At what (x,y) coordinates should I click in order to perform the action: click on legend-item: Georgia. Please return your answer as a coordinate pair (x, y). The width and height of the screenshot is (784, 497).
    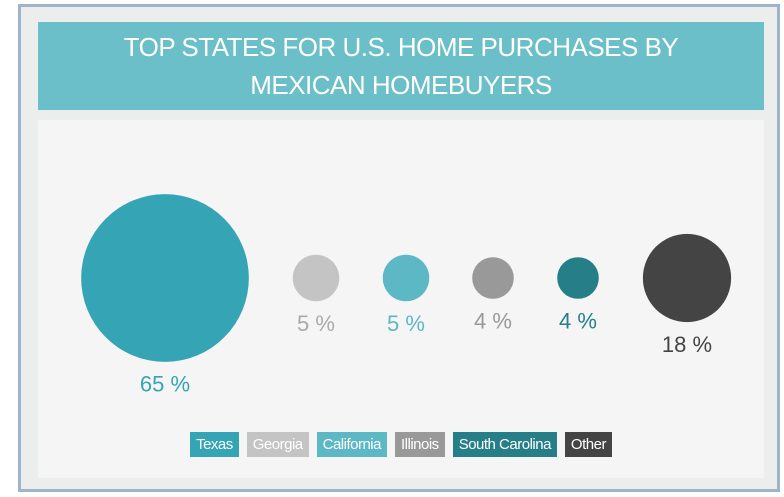
    Looking at the image, I should click on (277, 444).